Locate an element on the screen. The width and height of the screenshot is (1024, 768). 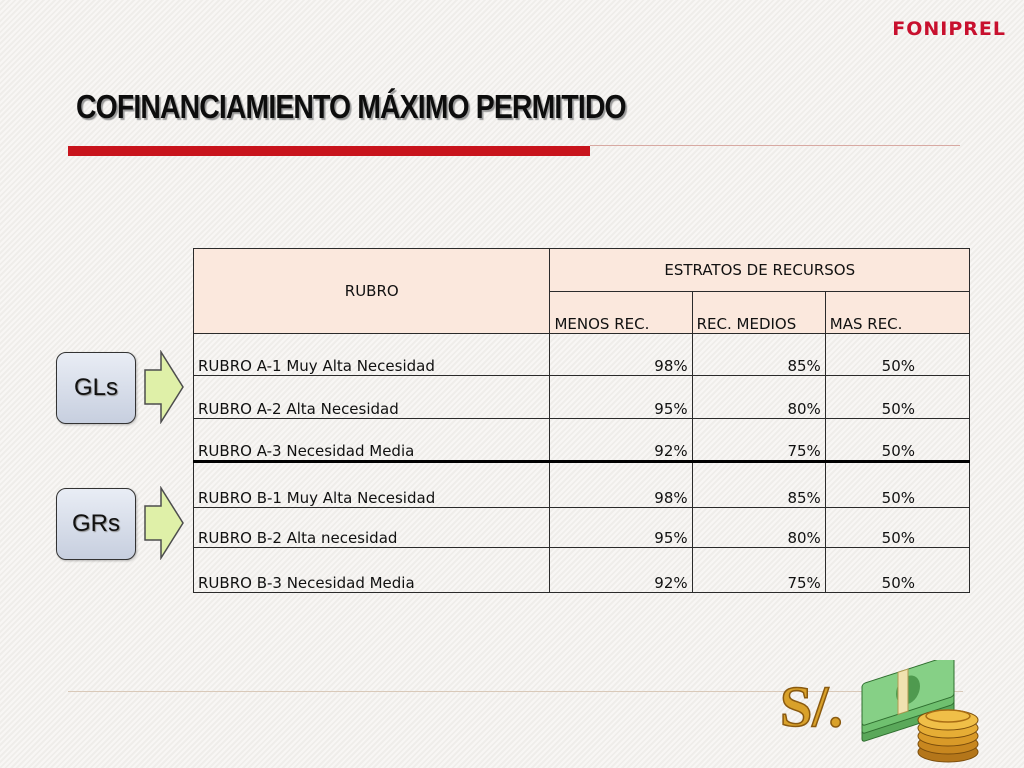
table-row: RUBRO B-3 Necesidad Media 92% 75% 50% is located at coordinates (581, 570).